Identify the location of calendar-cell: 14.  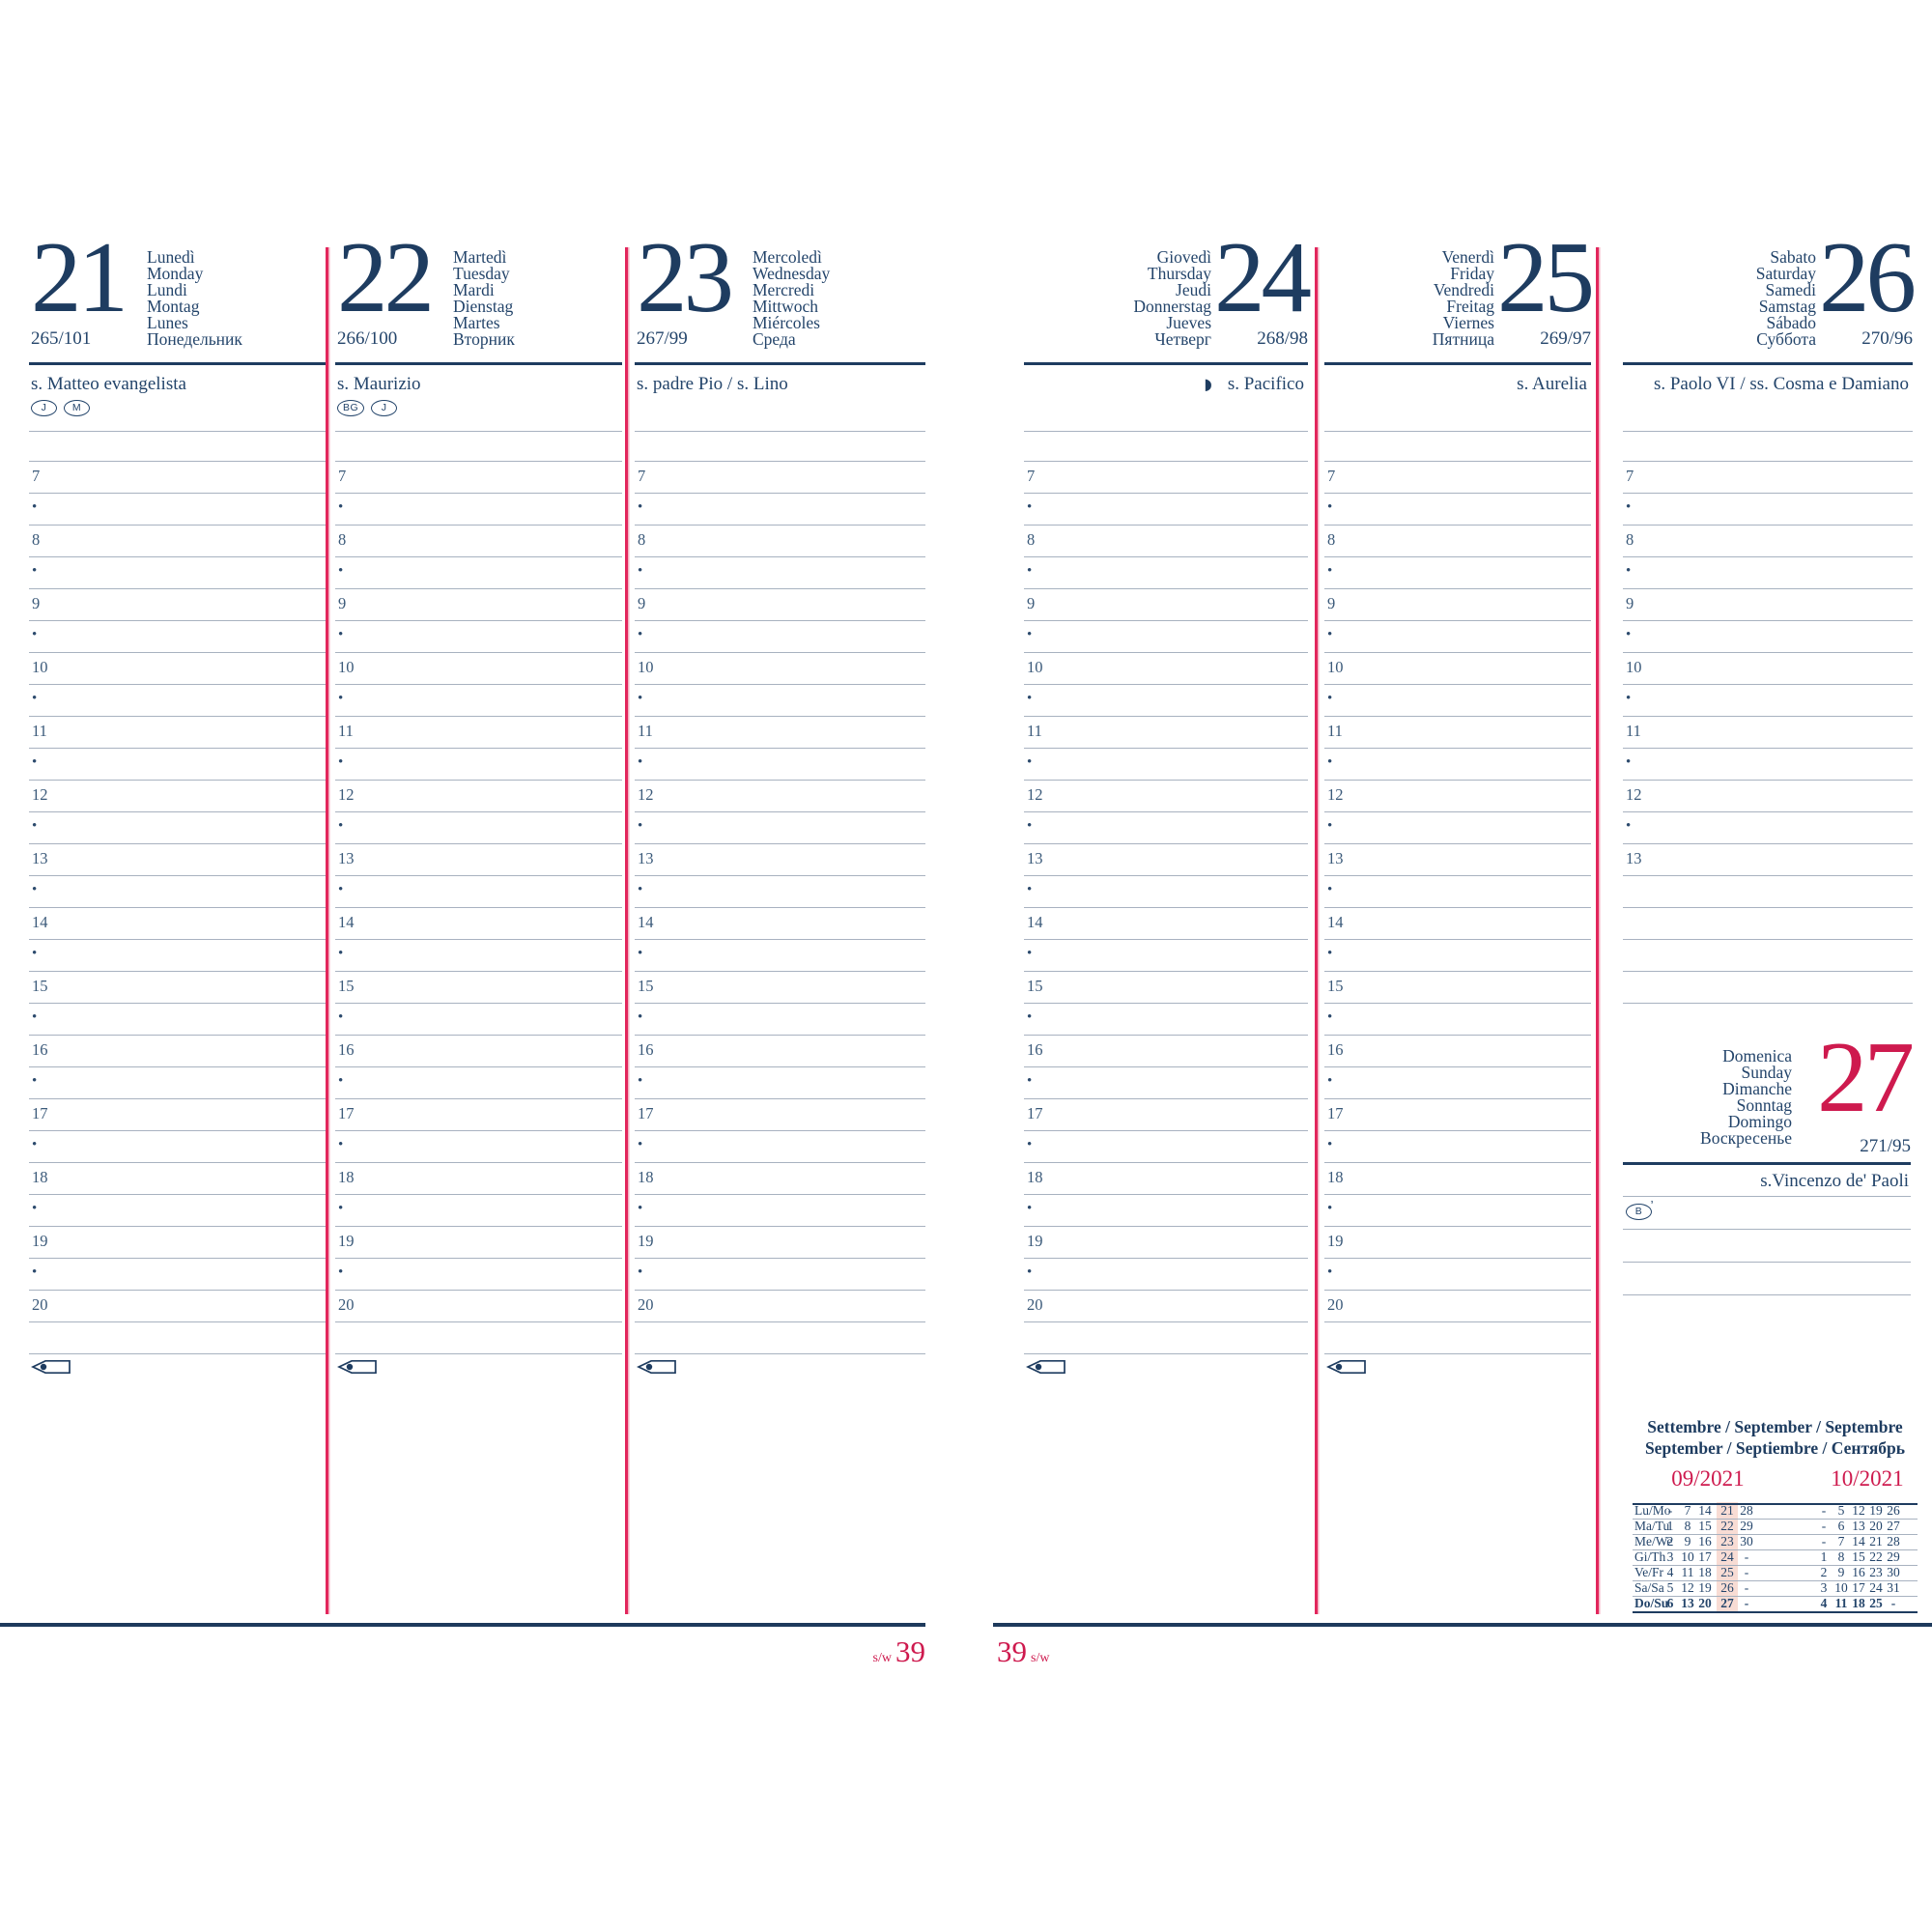
(1705, 1510).